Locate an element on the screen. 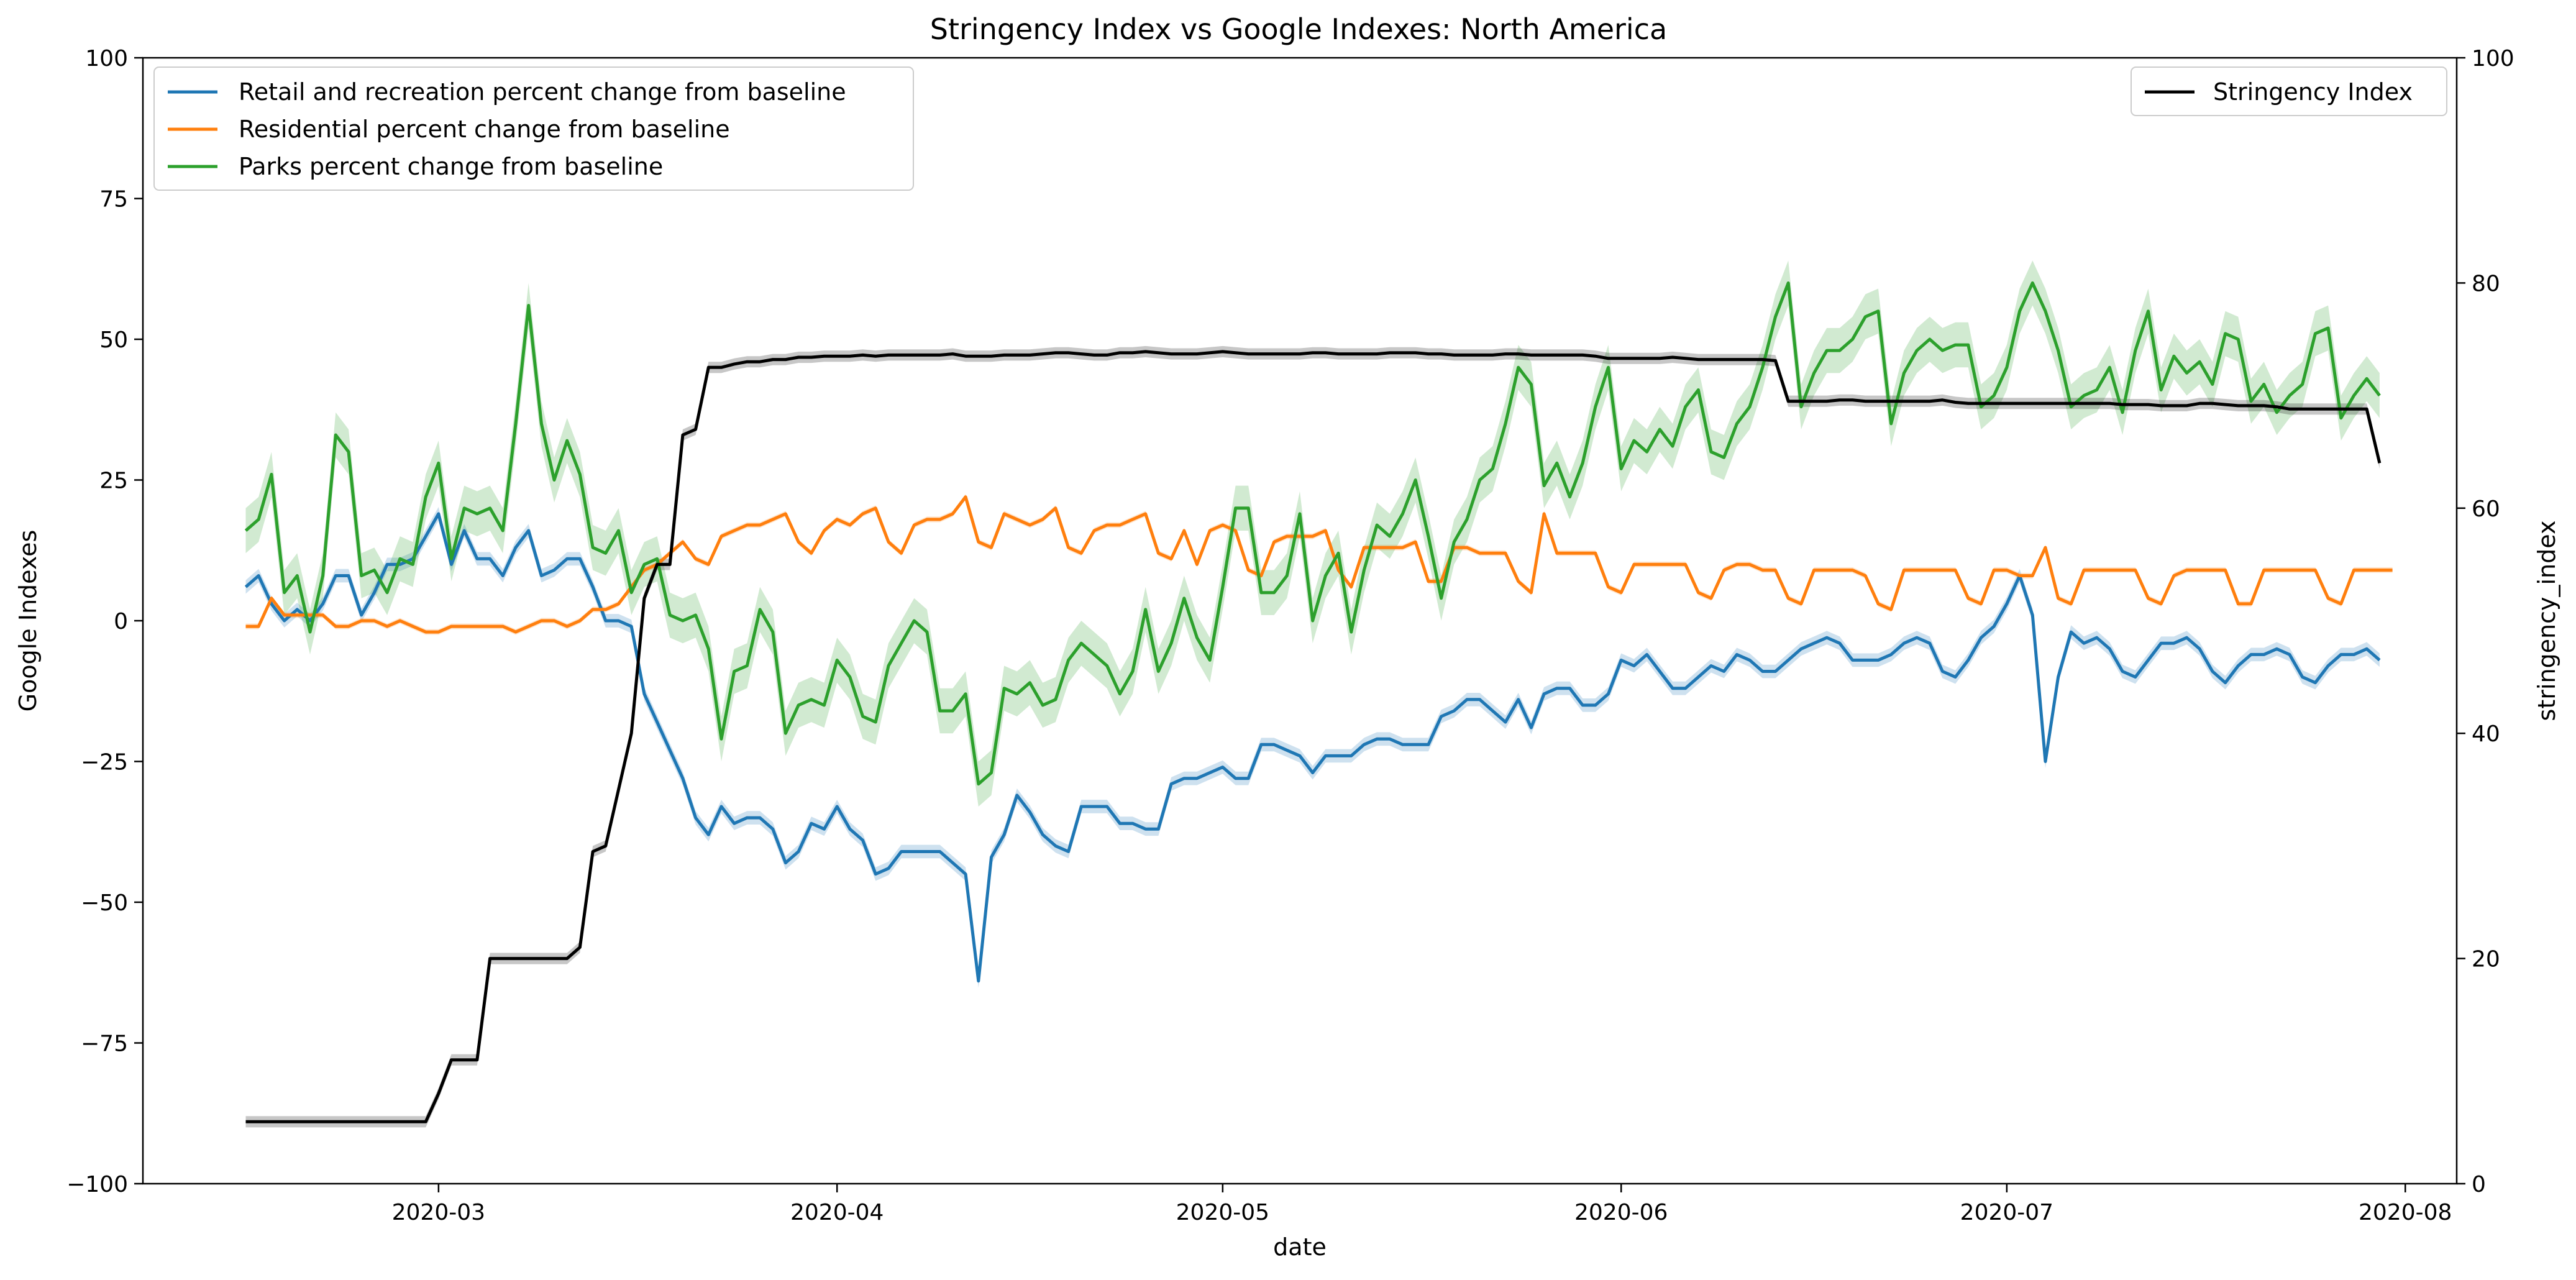  y-tick-label: 100 is located at coordinates (106, 58).